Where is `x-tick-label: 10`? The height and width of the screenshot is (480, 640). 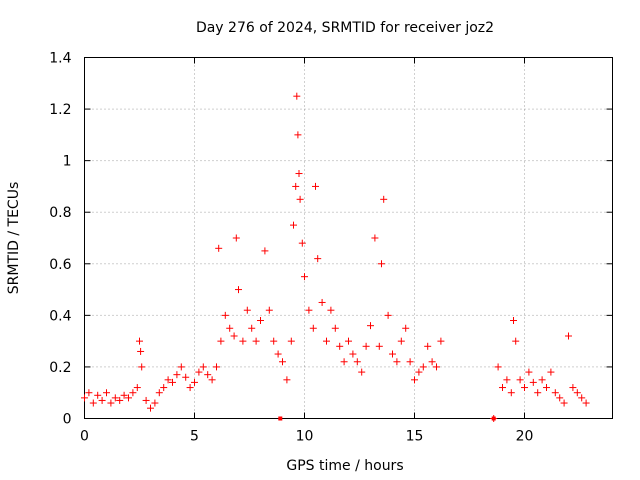
x-tick-label: 10 is located at coordinates (305, 437).